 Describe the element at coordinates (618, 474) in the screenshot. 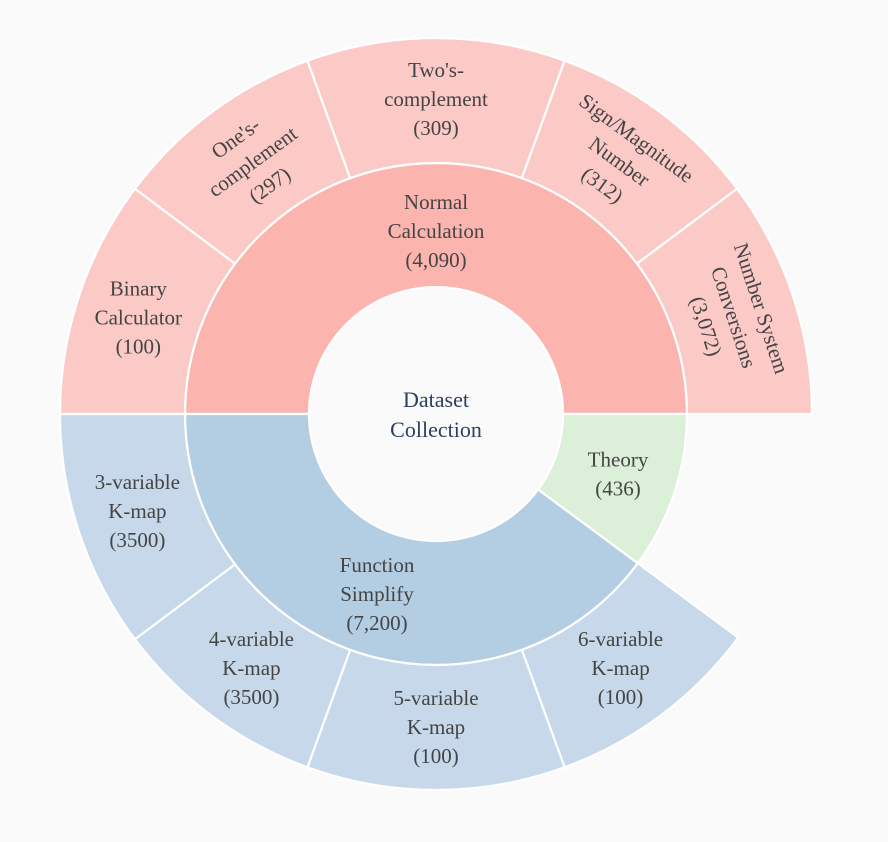

I see `theory-label: Theory (436)` at that location.